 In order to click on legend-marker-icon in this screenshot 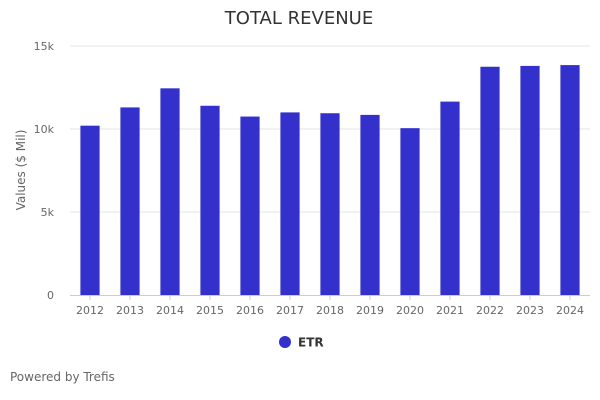, I will do `click(285, 342)`.